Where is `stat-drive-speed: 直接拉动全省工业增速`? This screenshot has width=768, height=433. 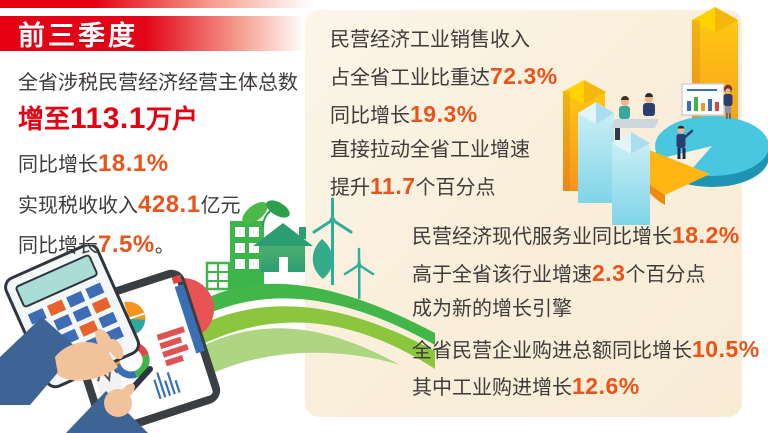 stat-drive-speed: 直接拉动全省工业增速 is located at coordinates (430, 150).